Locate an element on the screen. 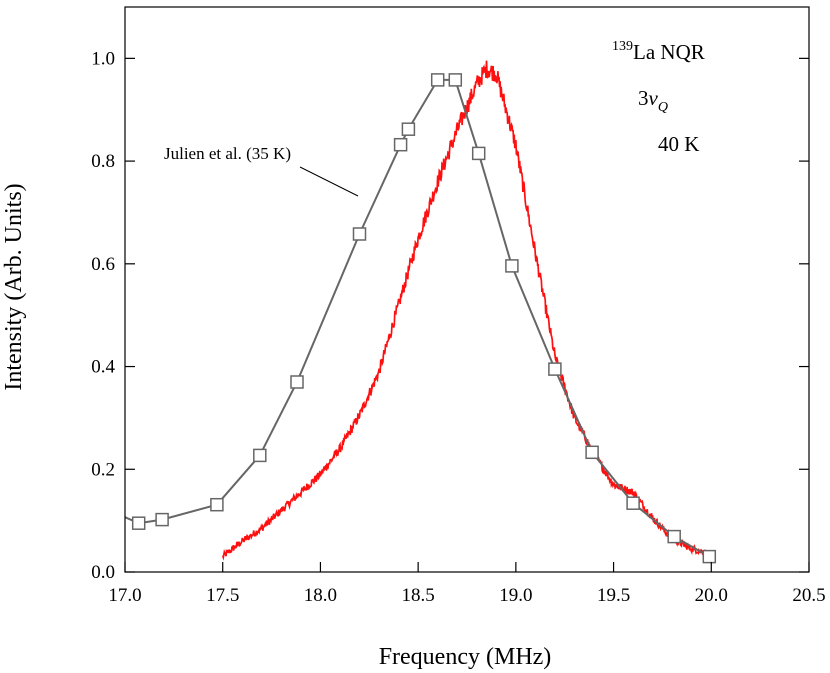  x-tick-label: 18.0 is located at coordinates (320, 595).